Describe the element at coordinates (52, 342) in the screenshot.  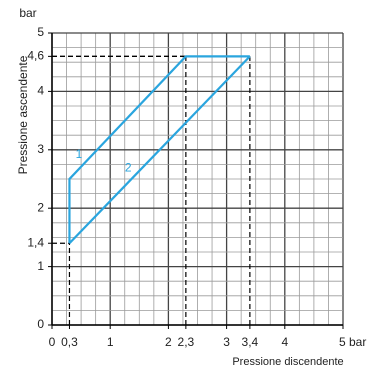
I see `x-tick-label: 0` at that location.